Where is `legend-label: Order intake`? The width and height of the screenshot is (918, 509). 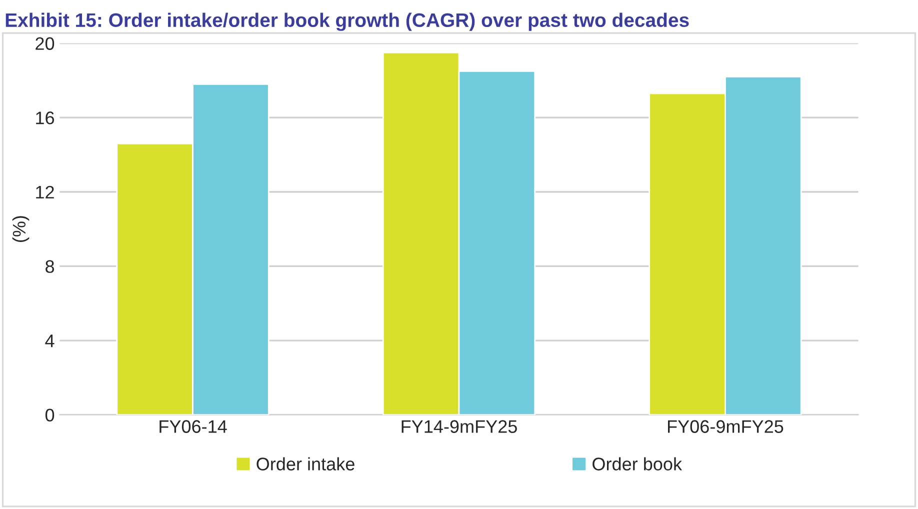
legend-label: Order intake is located at coordinates (305, 463).